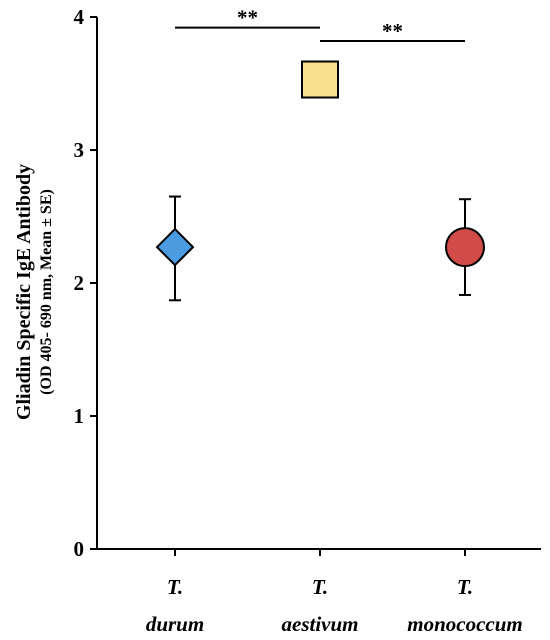 This screenshot has width=550, height=640. Describe the element at coordinates (465, 247) in the screenshot. I see `data-point-circle` at that location.